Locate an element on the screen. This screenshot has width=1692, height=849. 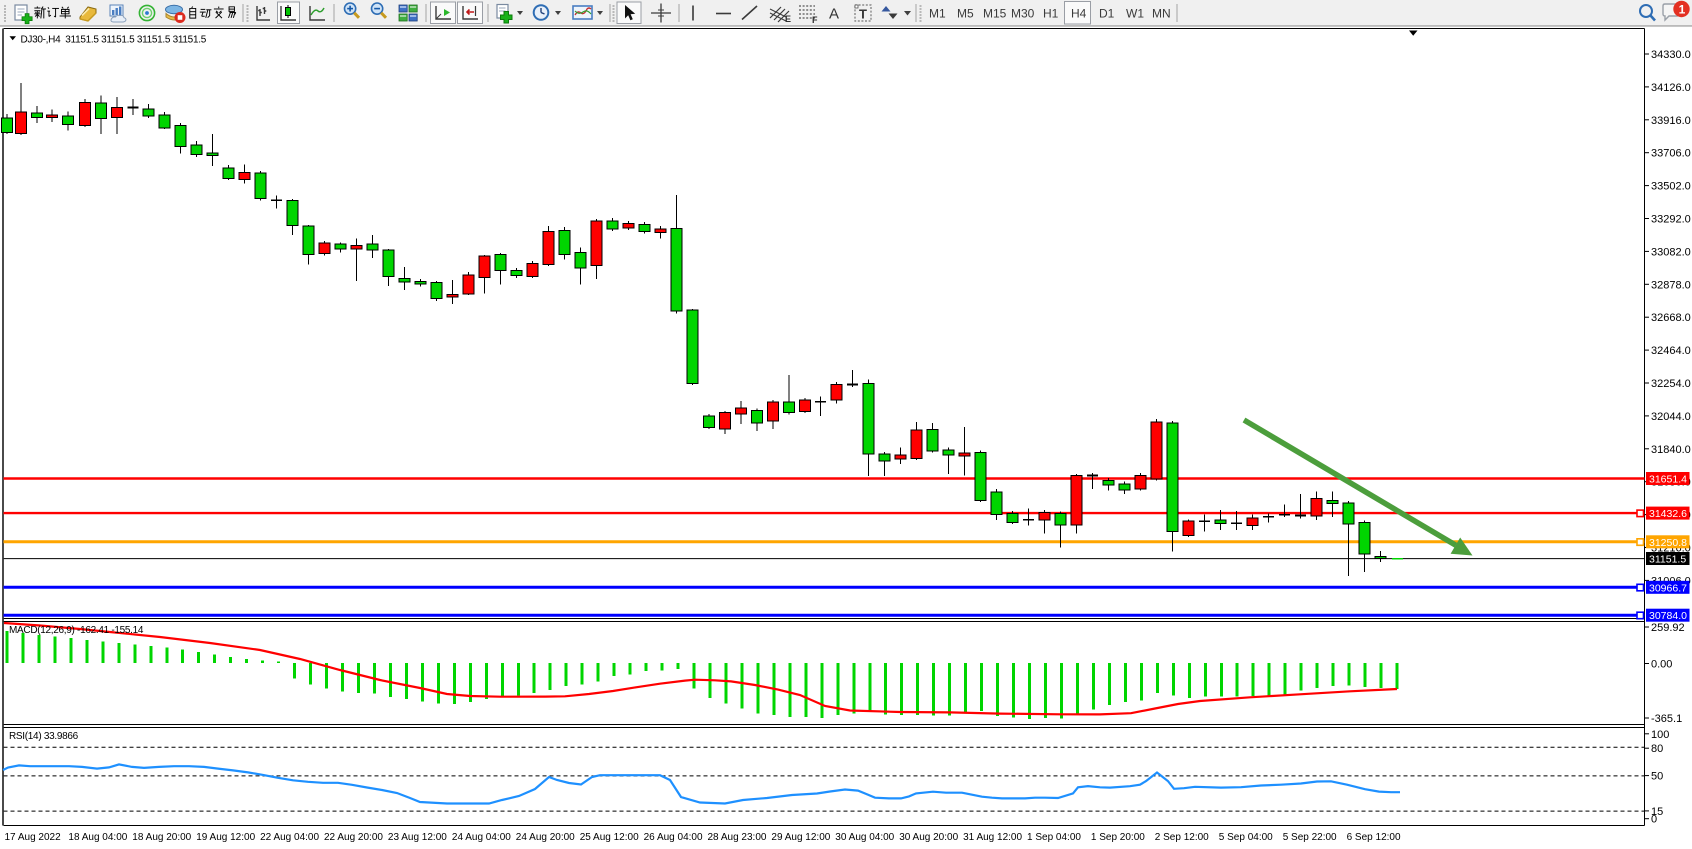
svg-text: 5 Sep 04:00 is located at coordinates (1246, 837).